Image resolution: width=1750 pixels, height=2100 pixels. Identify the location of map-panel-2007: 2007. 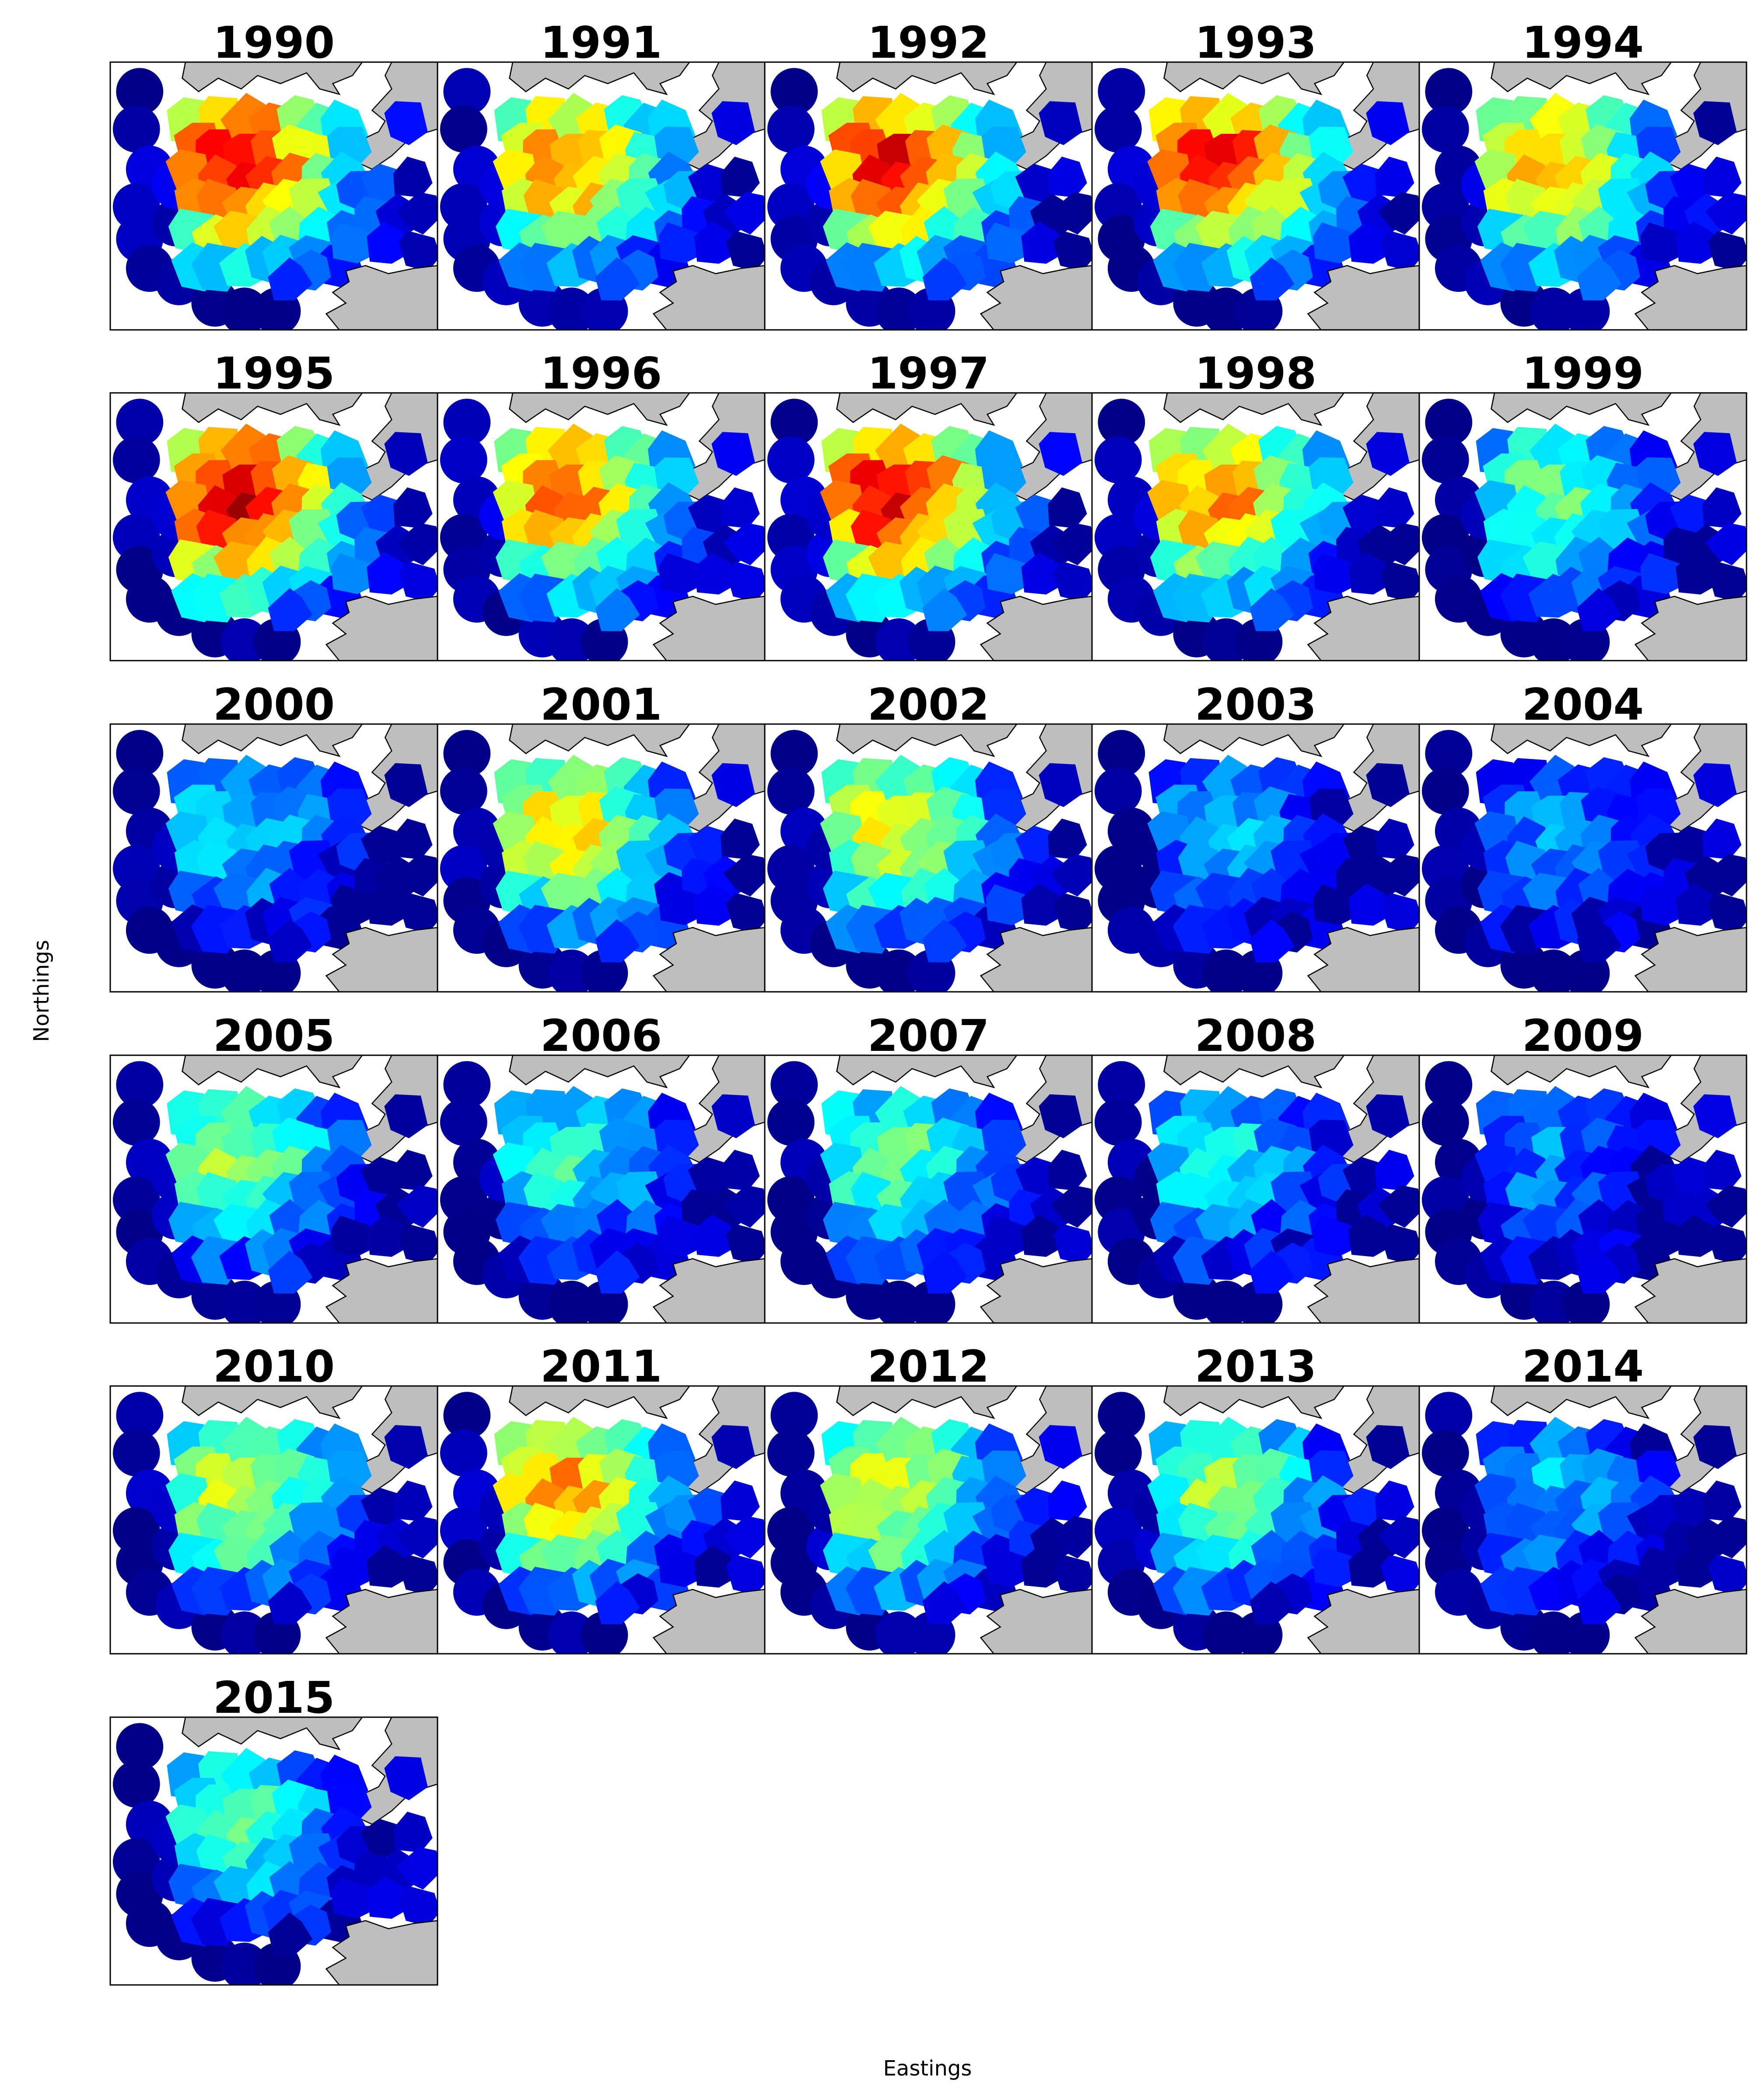
(928, 1167).